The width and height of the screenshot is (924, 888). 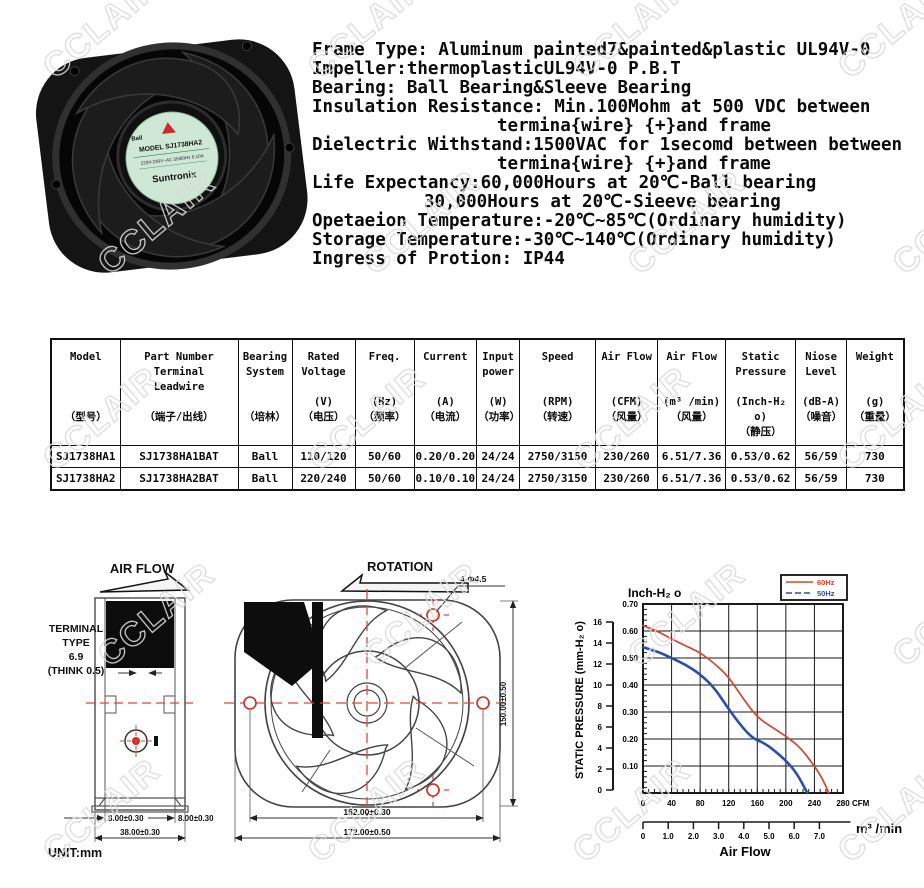 What do you see at coordinates (814, 587) in the screenshot?
I see `legend-box` at bounding box center [814, 587].